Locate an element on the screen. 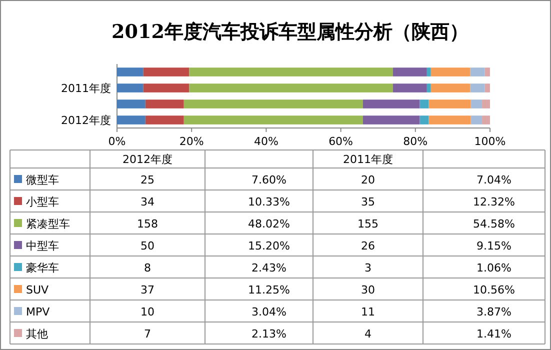 Image resolution: width=551 pixels, height=350 pixels. text: 2011年度 is located at coordinates (368, 159).